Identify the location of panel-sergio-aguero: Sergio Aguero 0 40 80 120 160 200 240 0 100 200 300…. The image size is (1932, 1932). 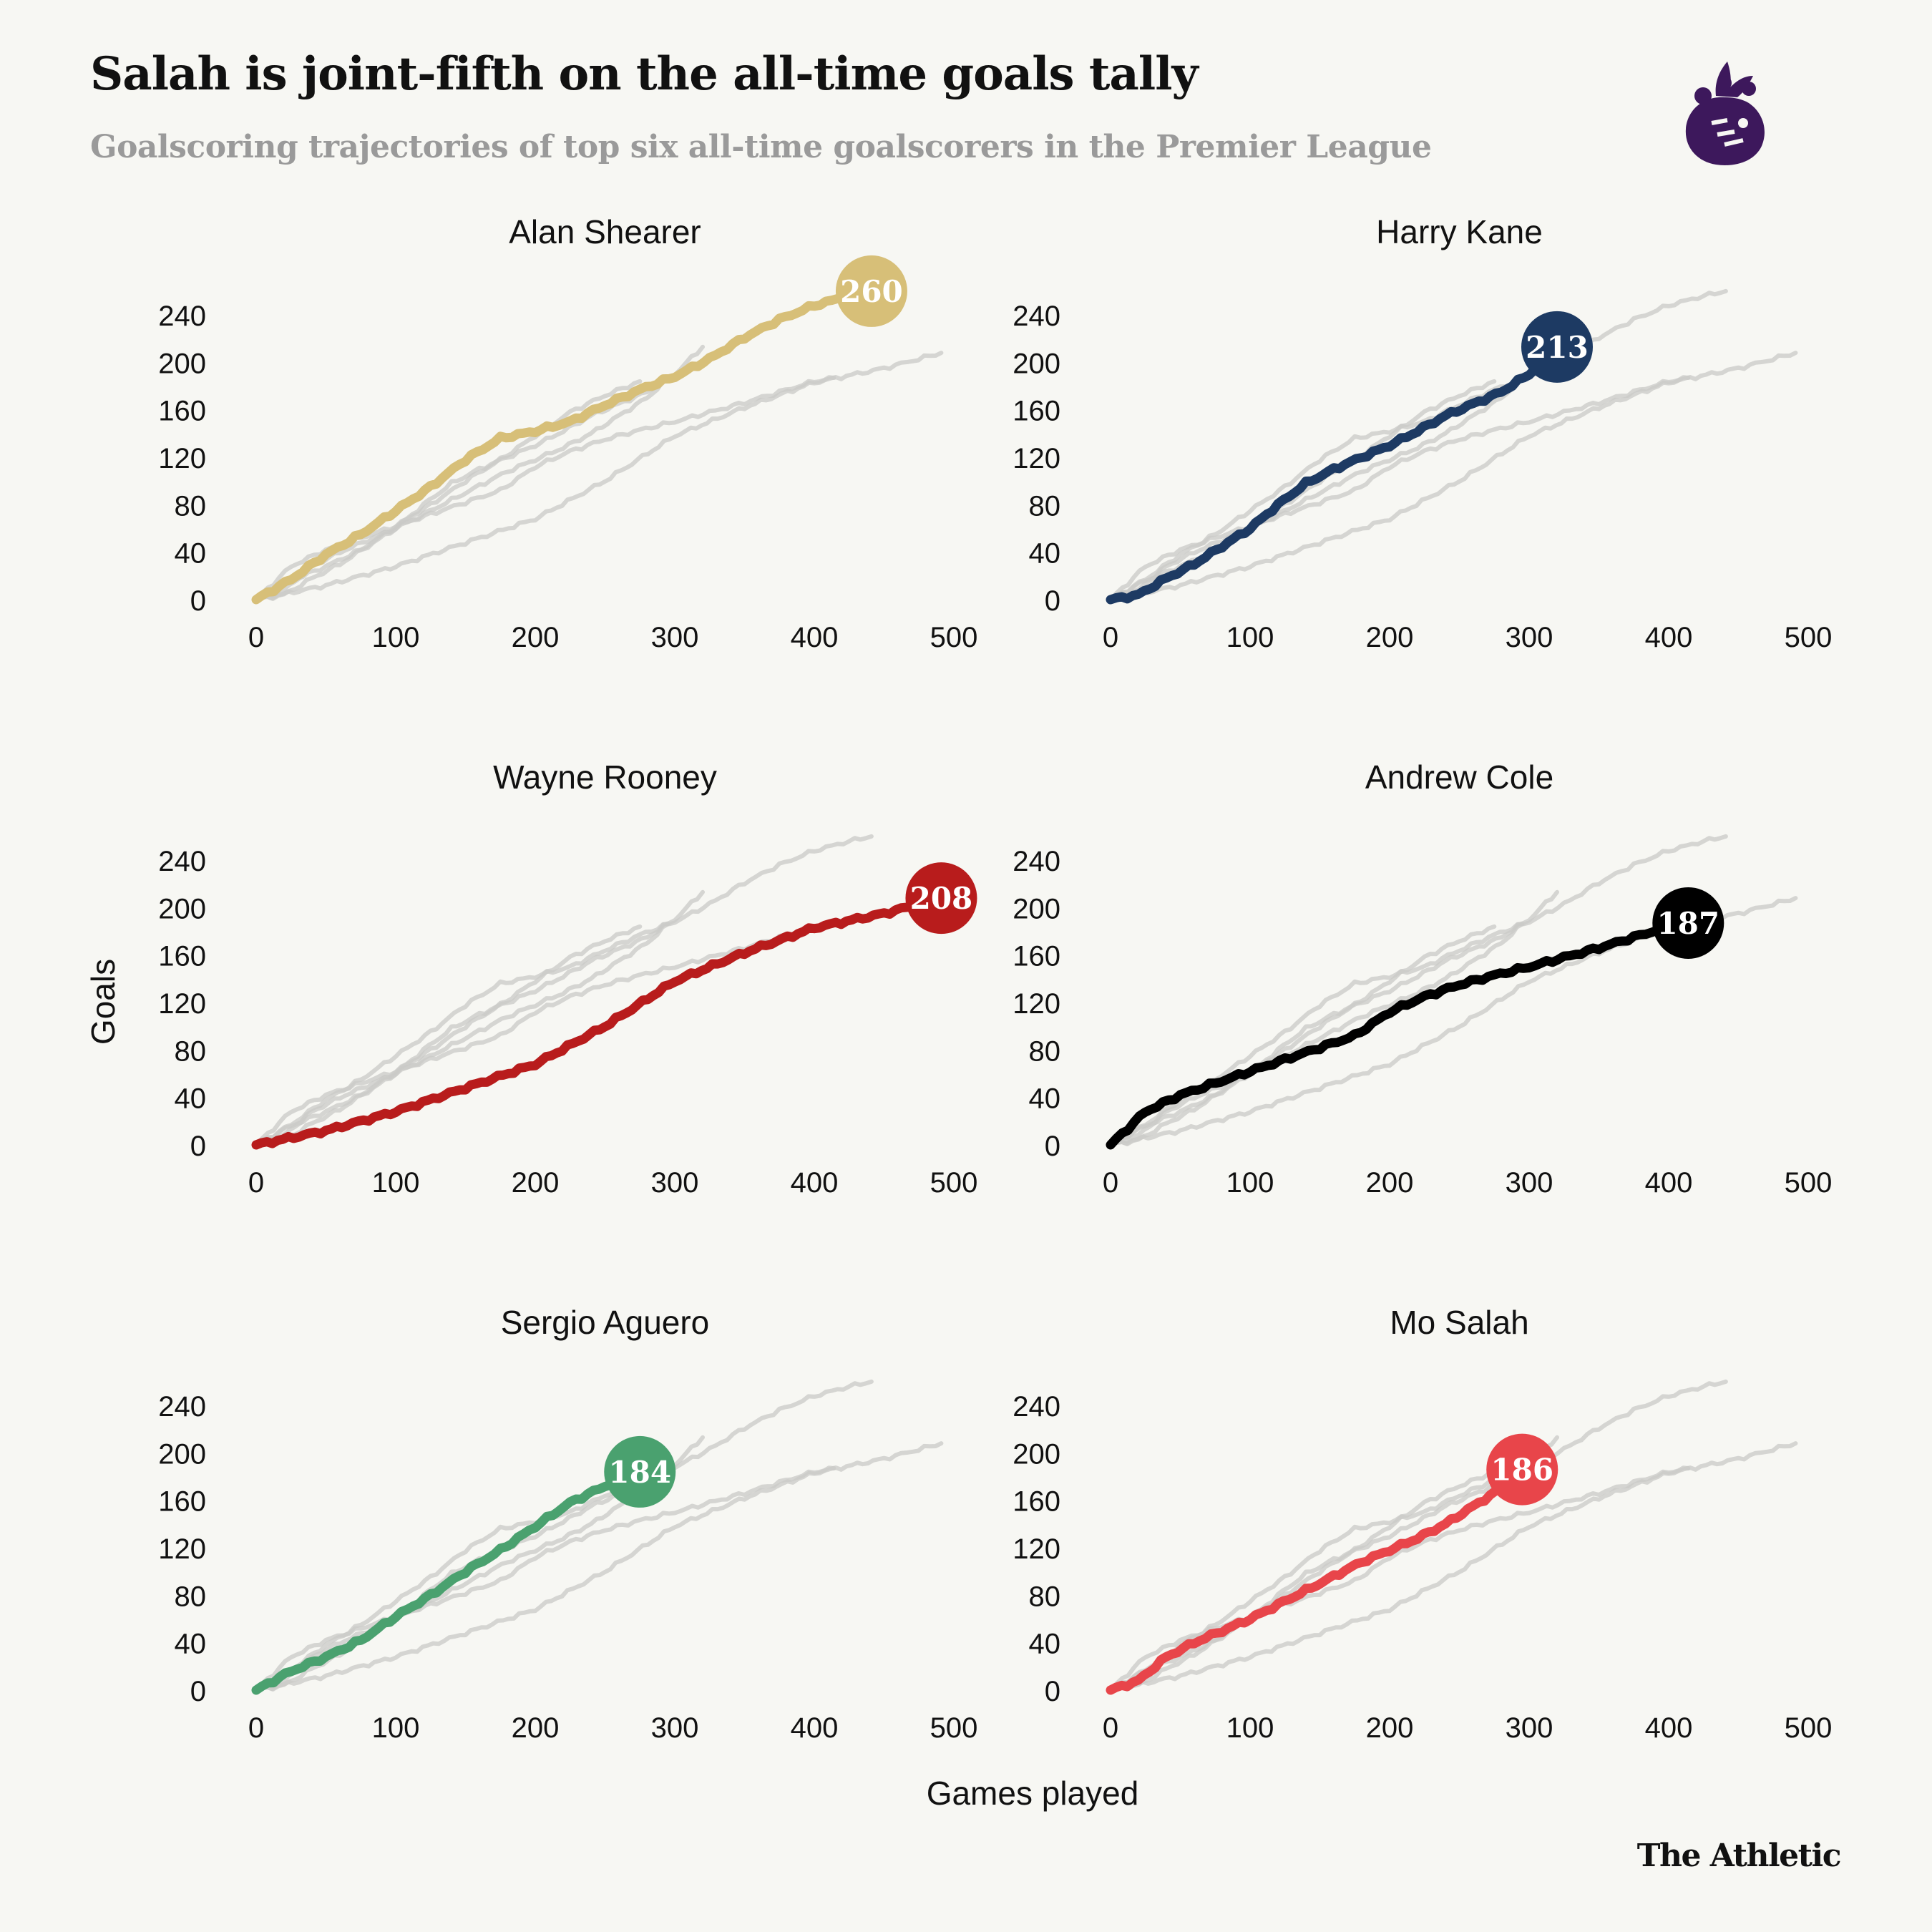
(567, 1524).